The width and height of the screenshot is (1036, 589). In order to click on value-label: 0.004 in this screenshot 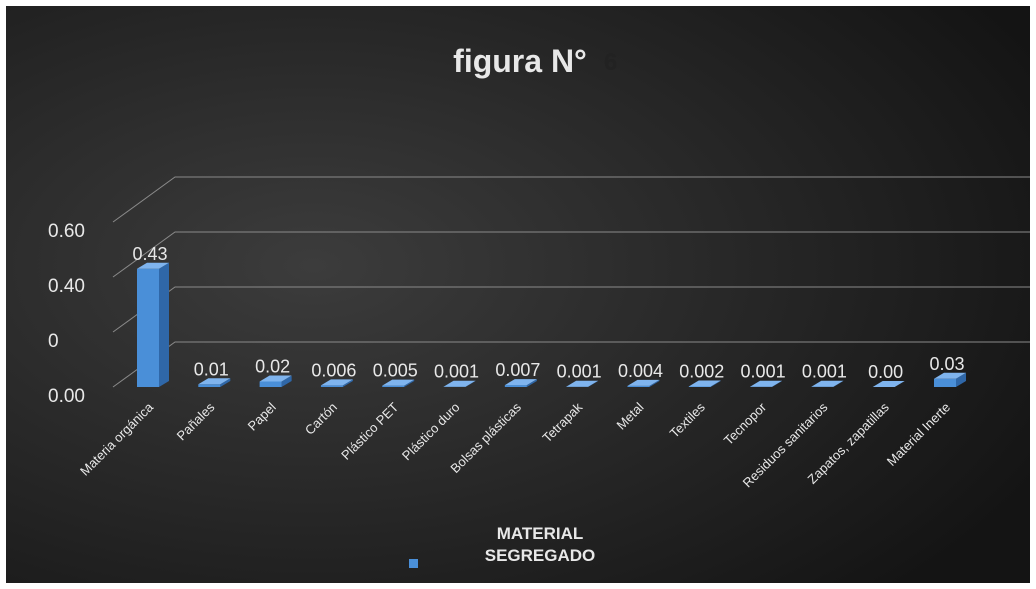, I will do `click(640, 371)`.